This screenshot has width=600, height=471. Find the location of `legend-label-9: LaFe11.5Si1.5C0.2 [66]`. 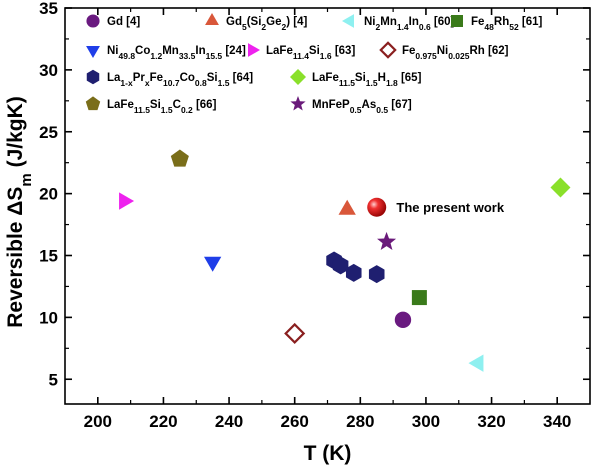

legend-label-9: LaFe11.5Si1.5C0.2 [66] is located at coordinates (162, 107).